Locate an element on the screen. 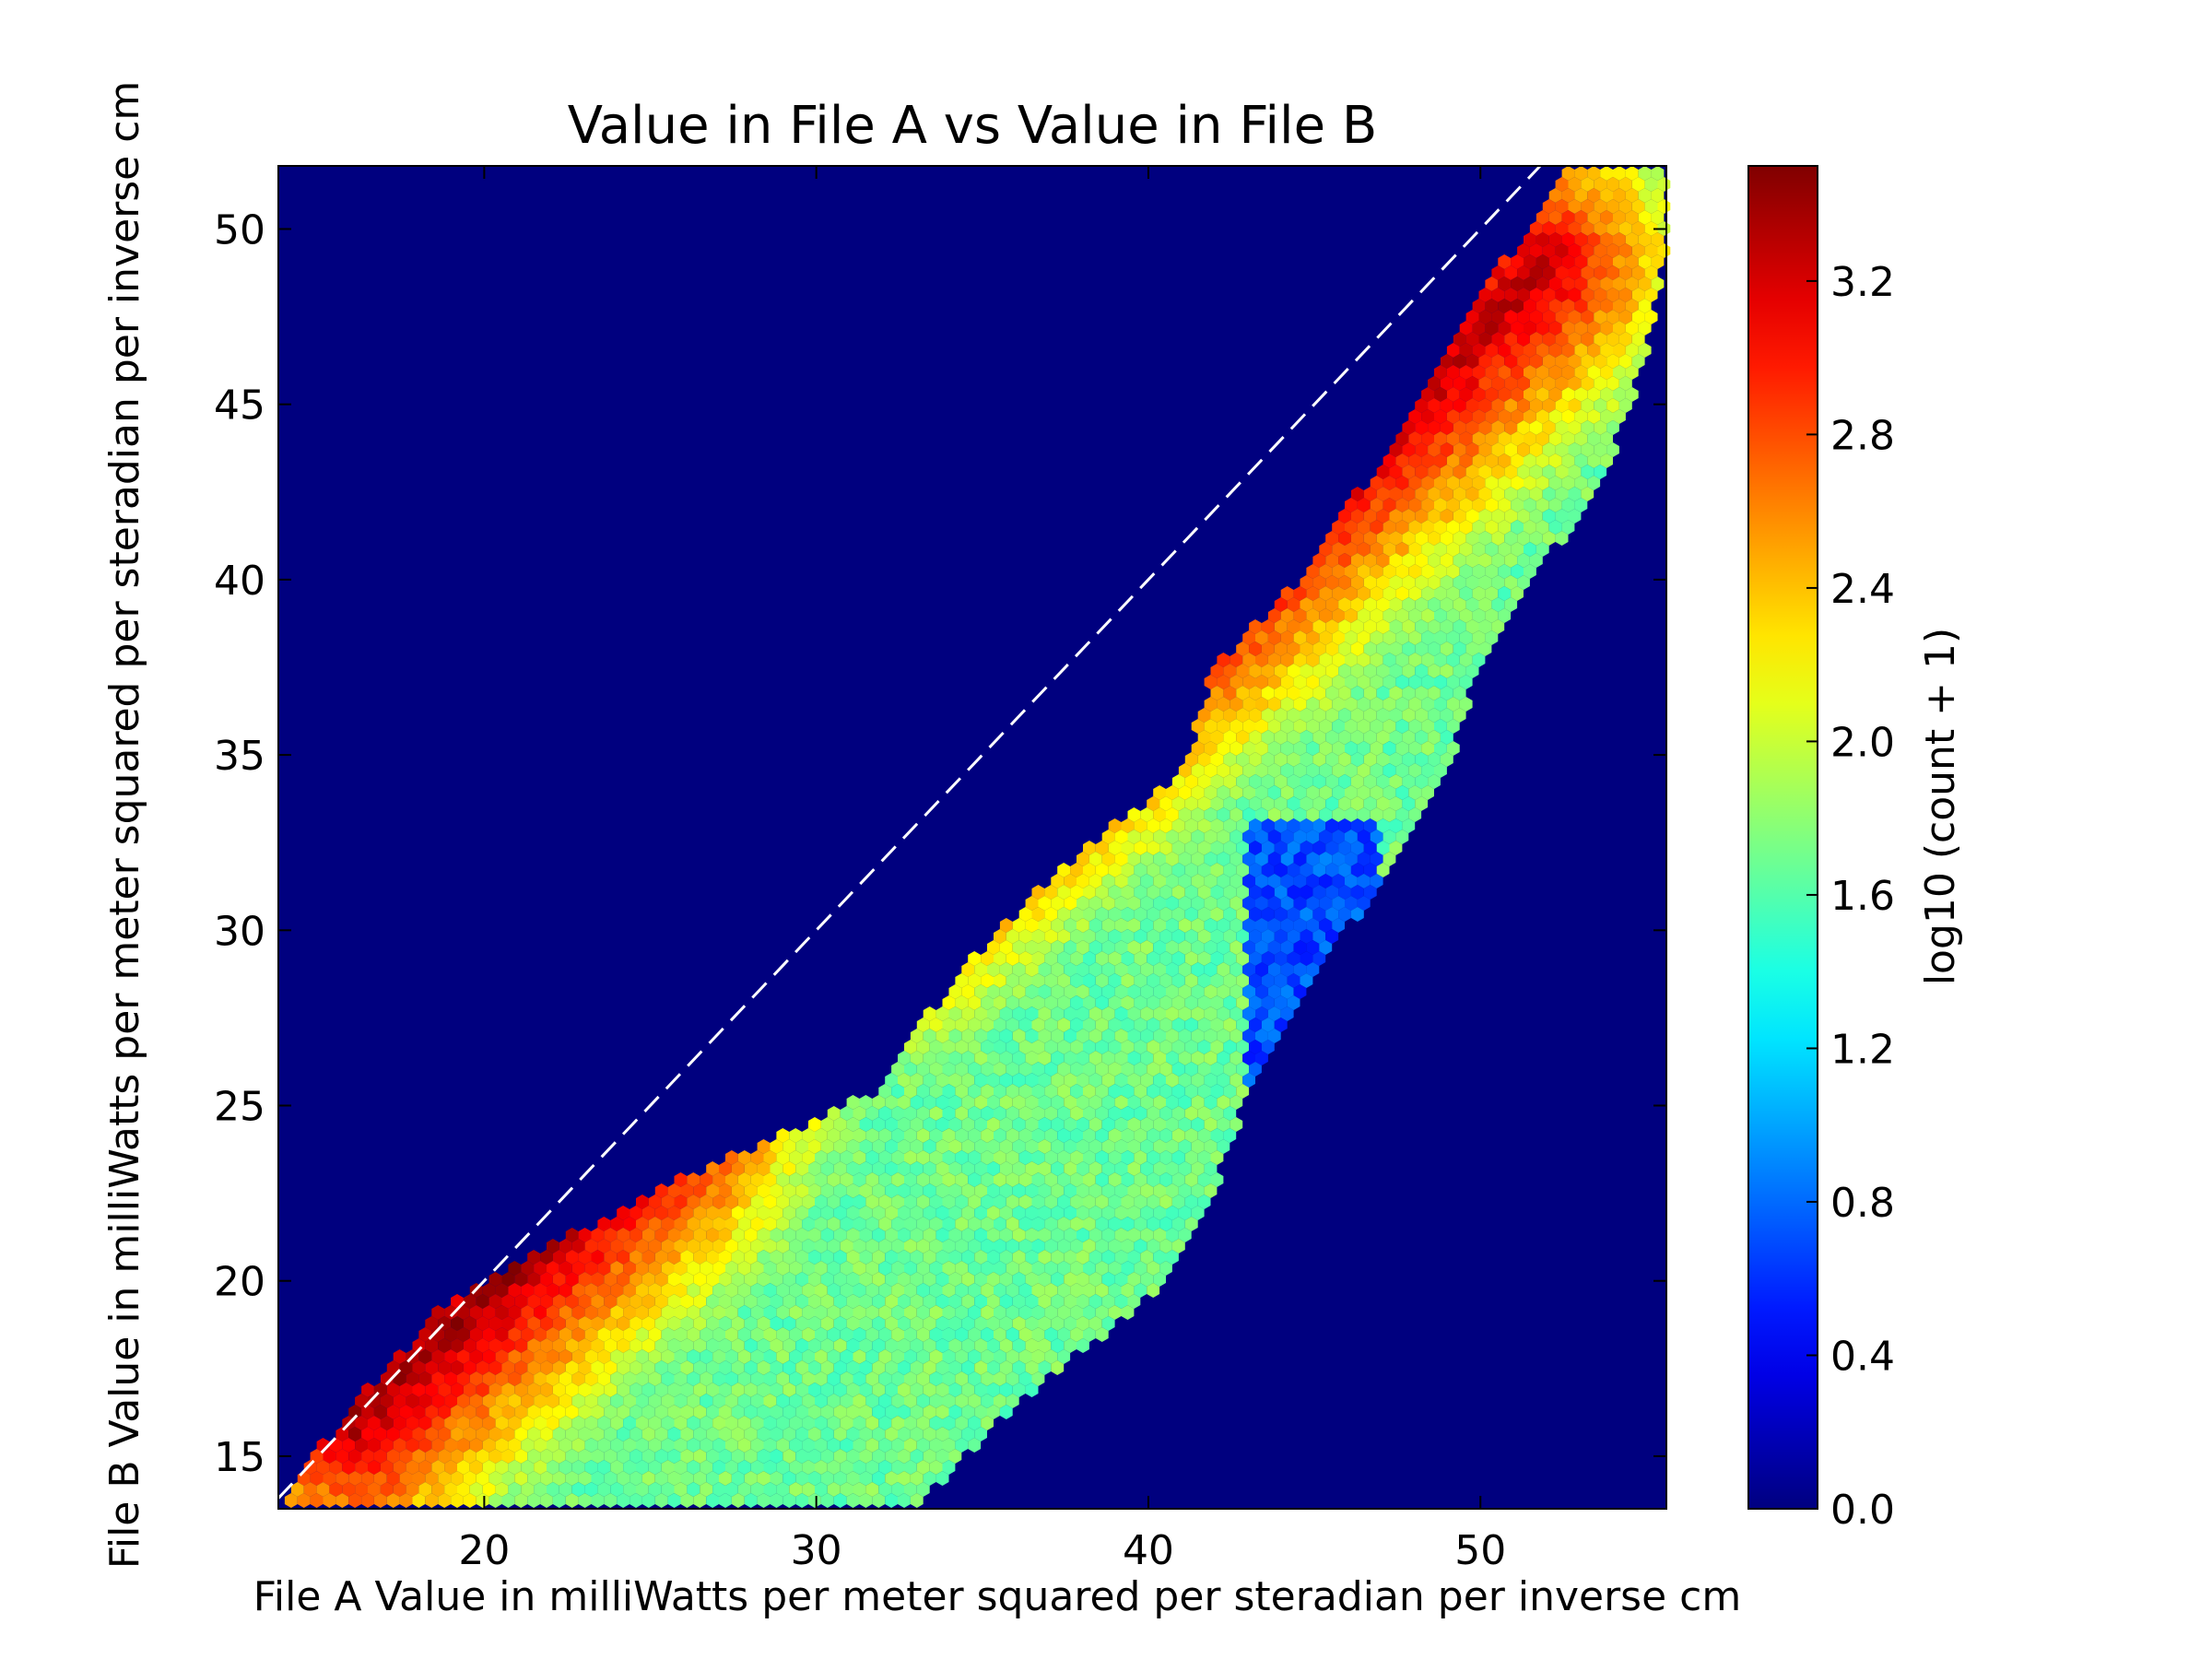 This screenshot has height=1659, width=2212. x-tick-label: 20 is located at coordinates (484, 1550).